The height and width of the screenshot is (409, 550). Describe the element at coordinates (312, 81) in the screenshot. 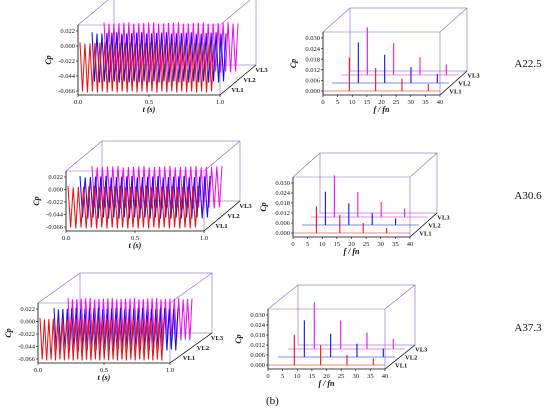

I see `row1-spectrum-y-tick-label: 0.006` at that location.